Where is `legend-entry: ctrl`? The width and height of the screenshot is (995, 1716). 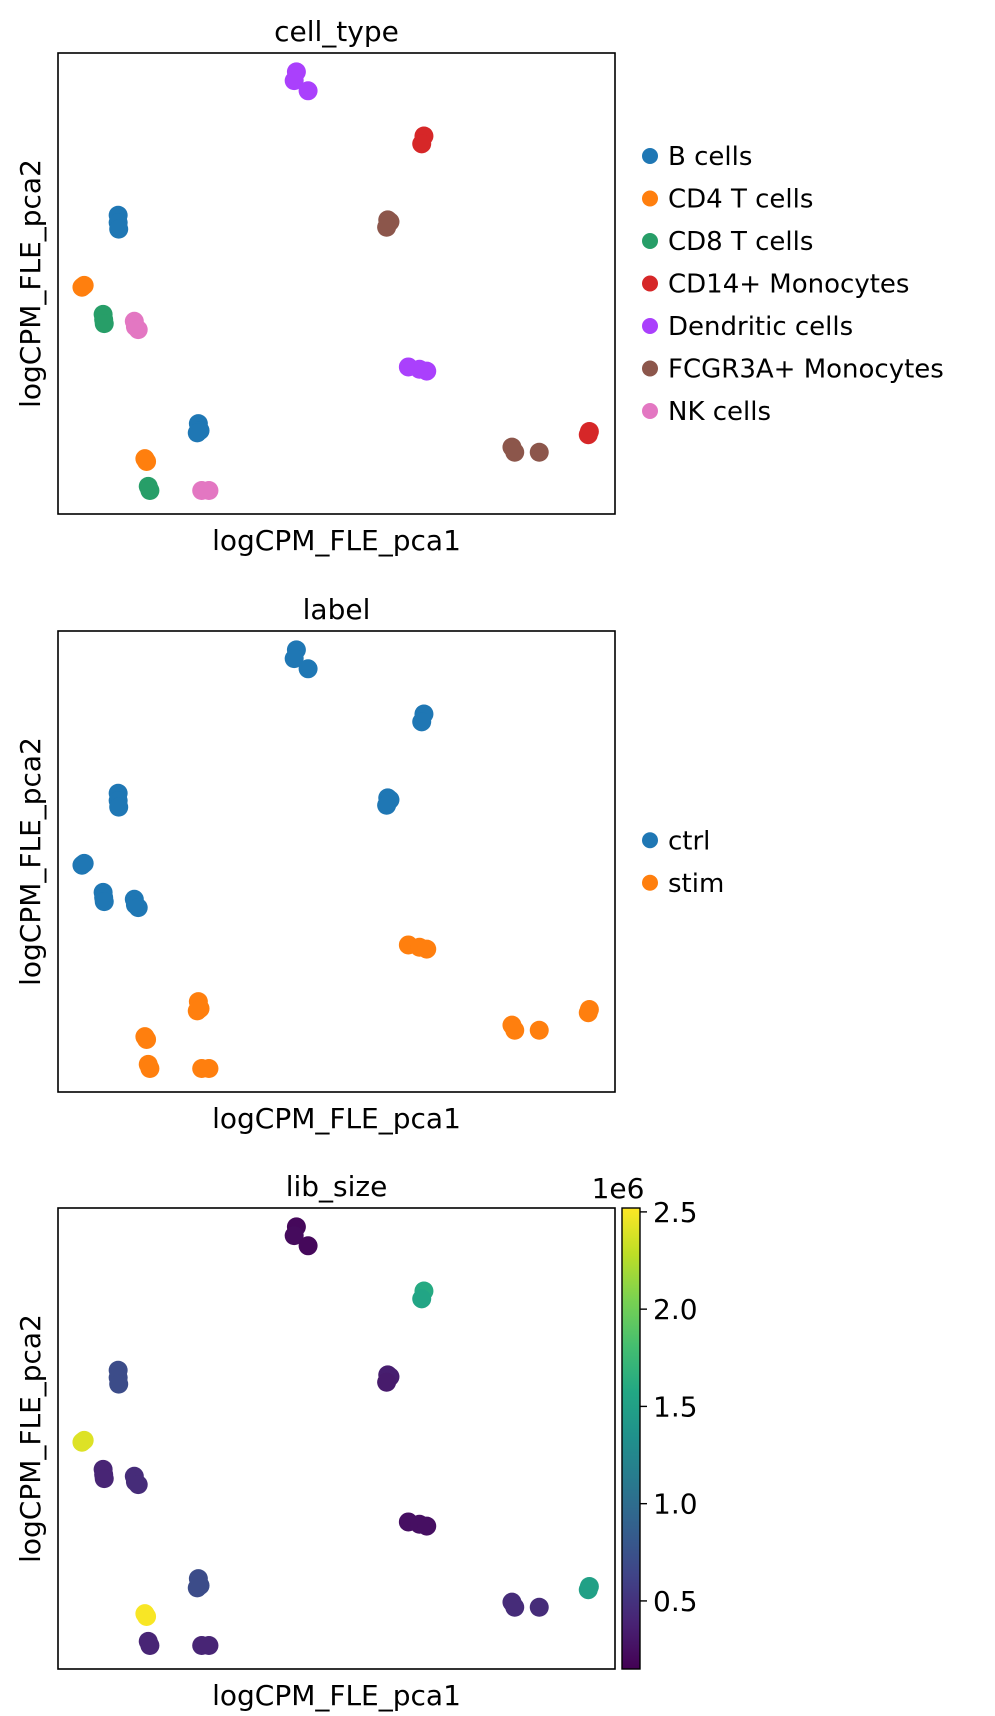 legend-entry: ctrl is located at coordinates (689, 841).